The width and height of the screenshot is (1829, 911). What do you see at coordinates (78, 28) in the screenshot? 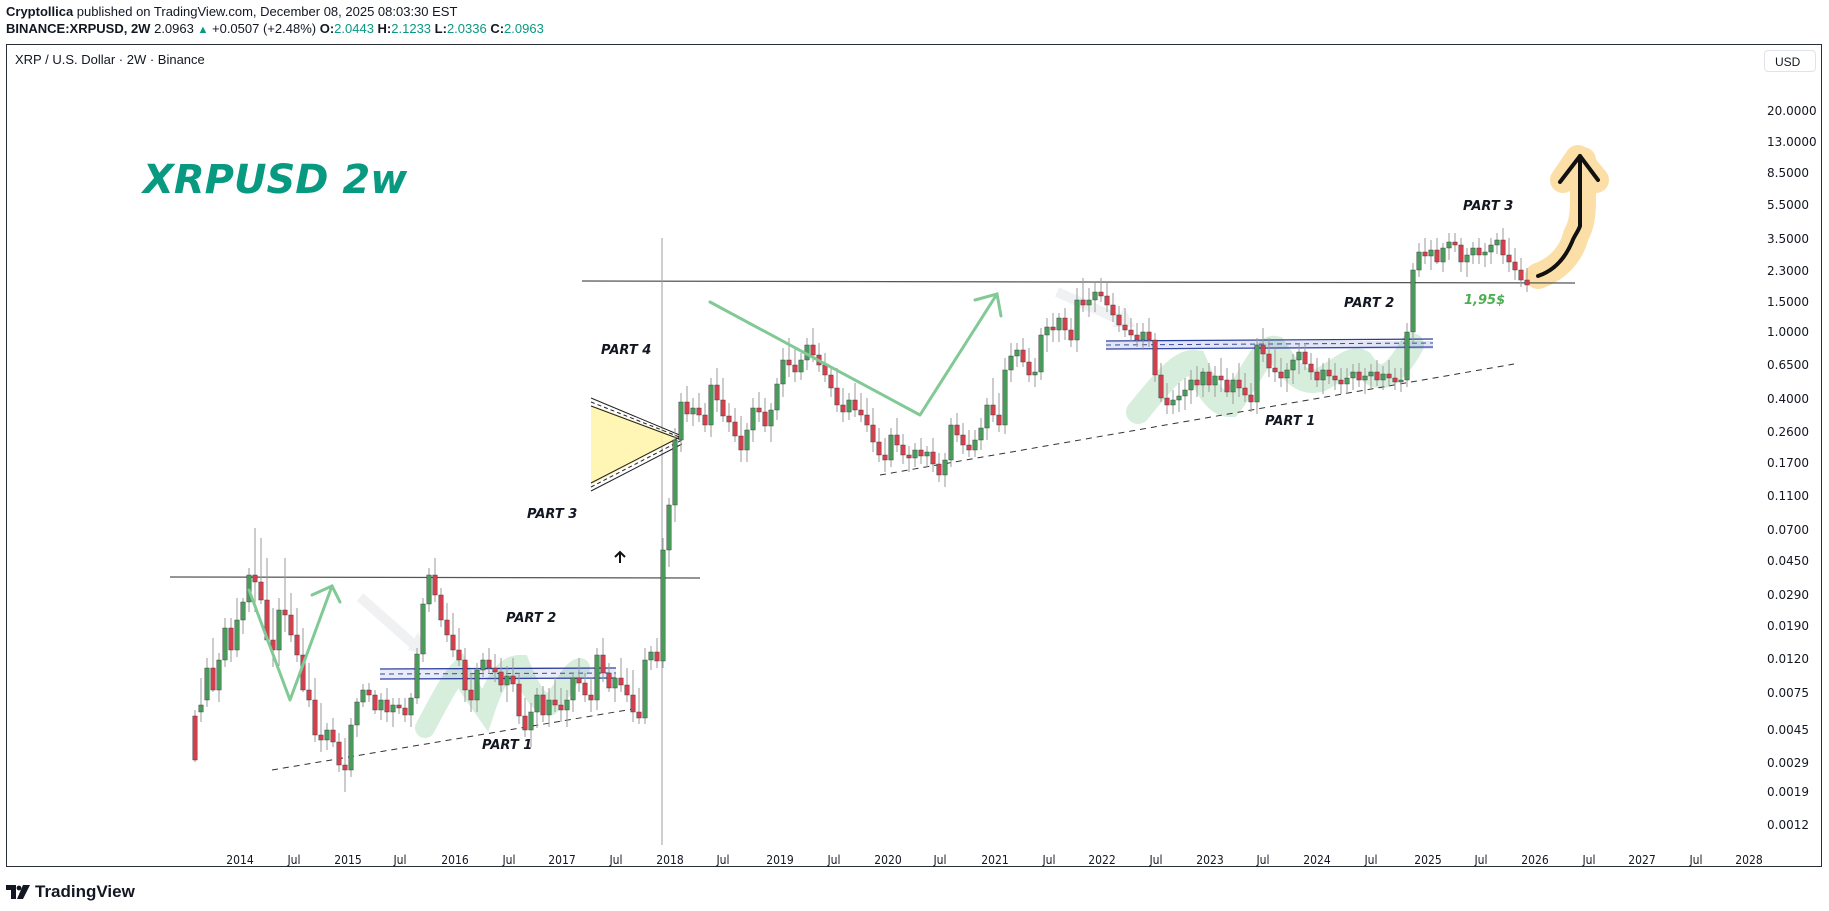
I see `symbol-label: BINANCE:XRPUSD, 2W` at bounding box center [78, 28].